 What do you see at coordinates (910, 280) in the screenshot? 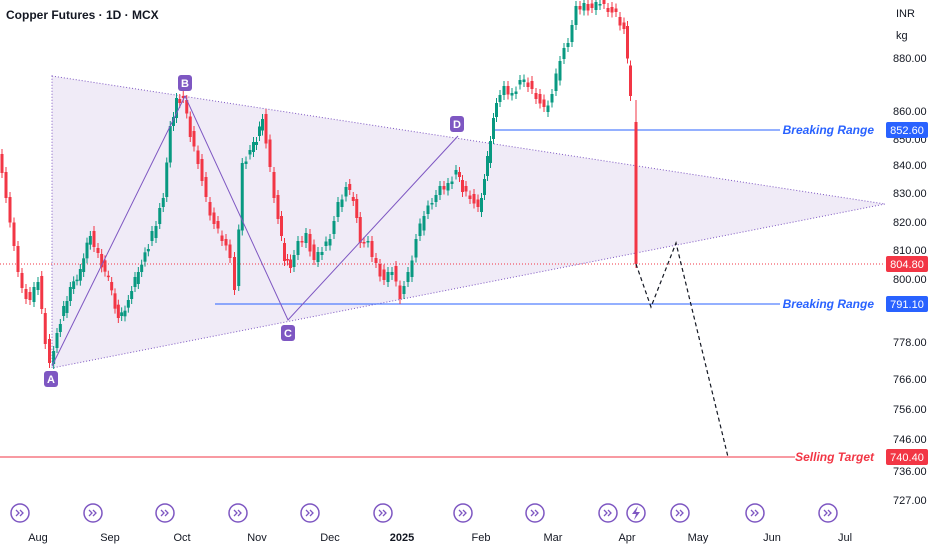
I see `y-tick-label: 800.00` at bounding box center [910, 280].